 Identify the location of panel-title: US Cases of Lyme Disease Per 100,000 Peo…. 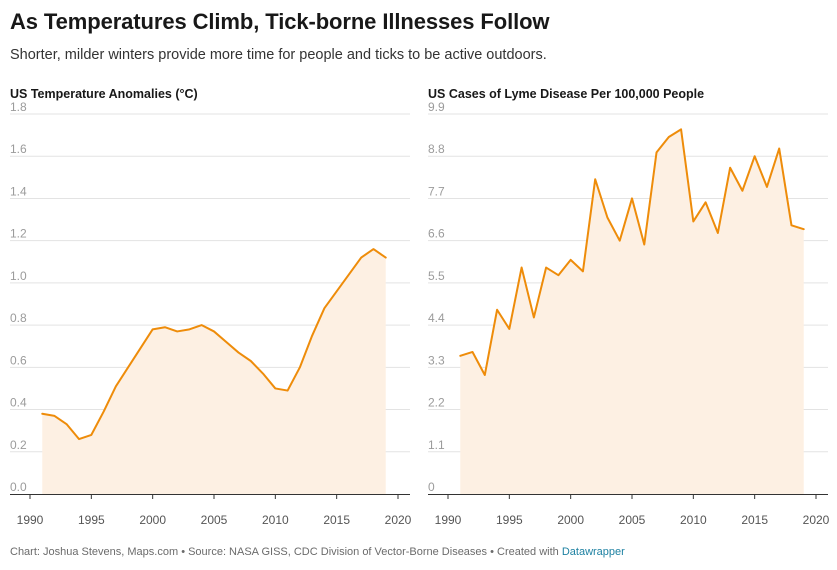
(566, 94).